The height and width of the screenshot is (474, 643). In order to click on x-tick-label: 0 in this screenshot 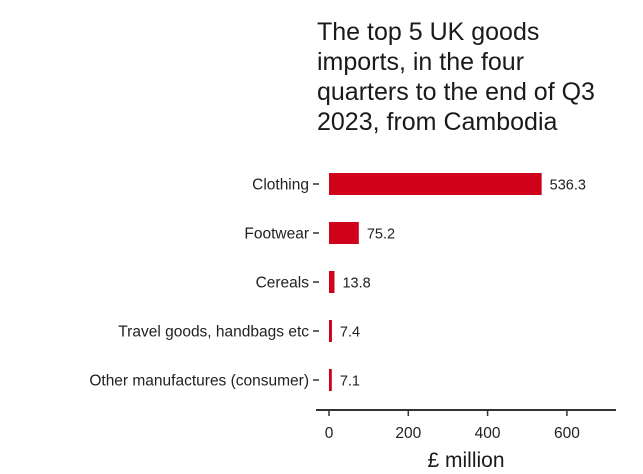, I will do `click(329, 433)`.